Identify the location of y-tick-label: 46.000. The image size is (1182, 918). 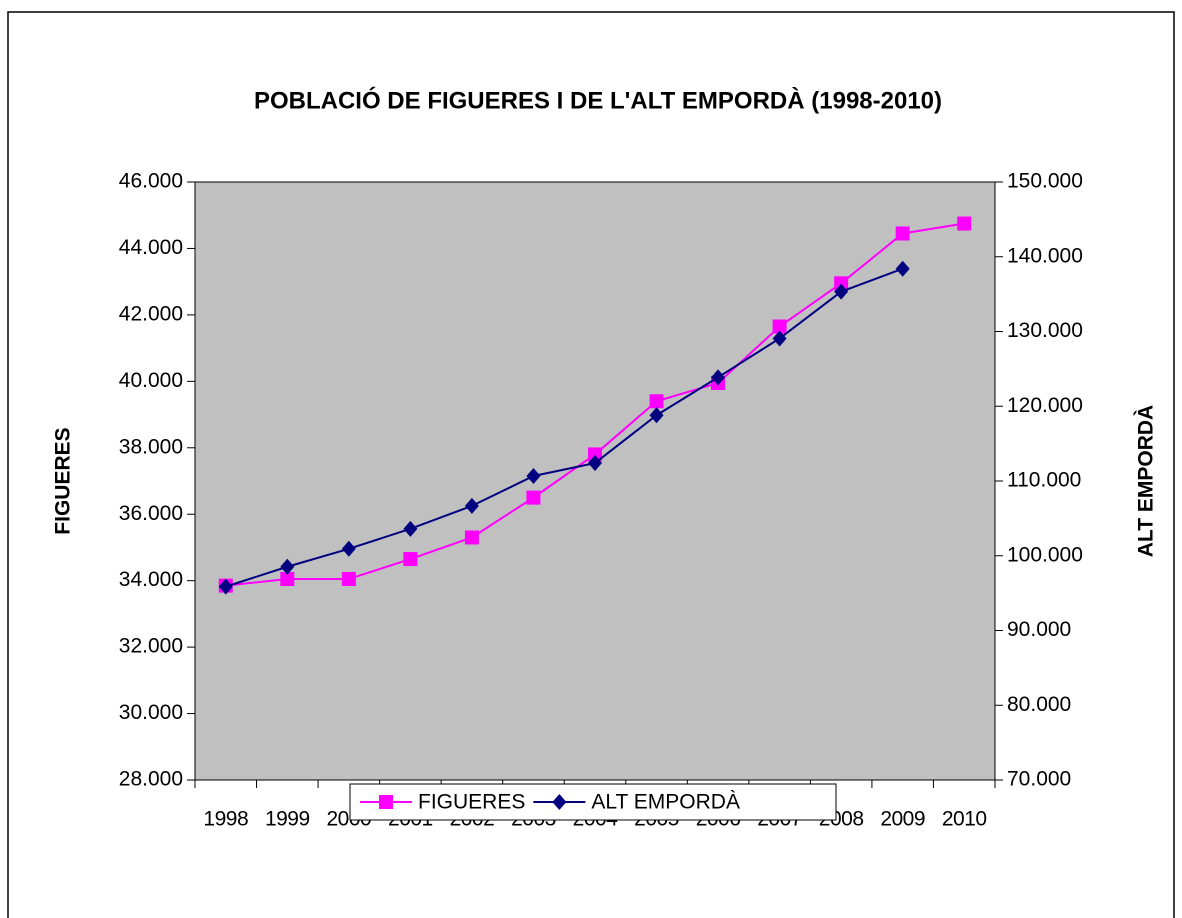
(151, 181).